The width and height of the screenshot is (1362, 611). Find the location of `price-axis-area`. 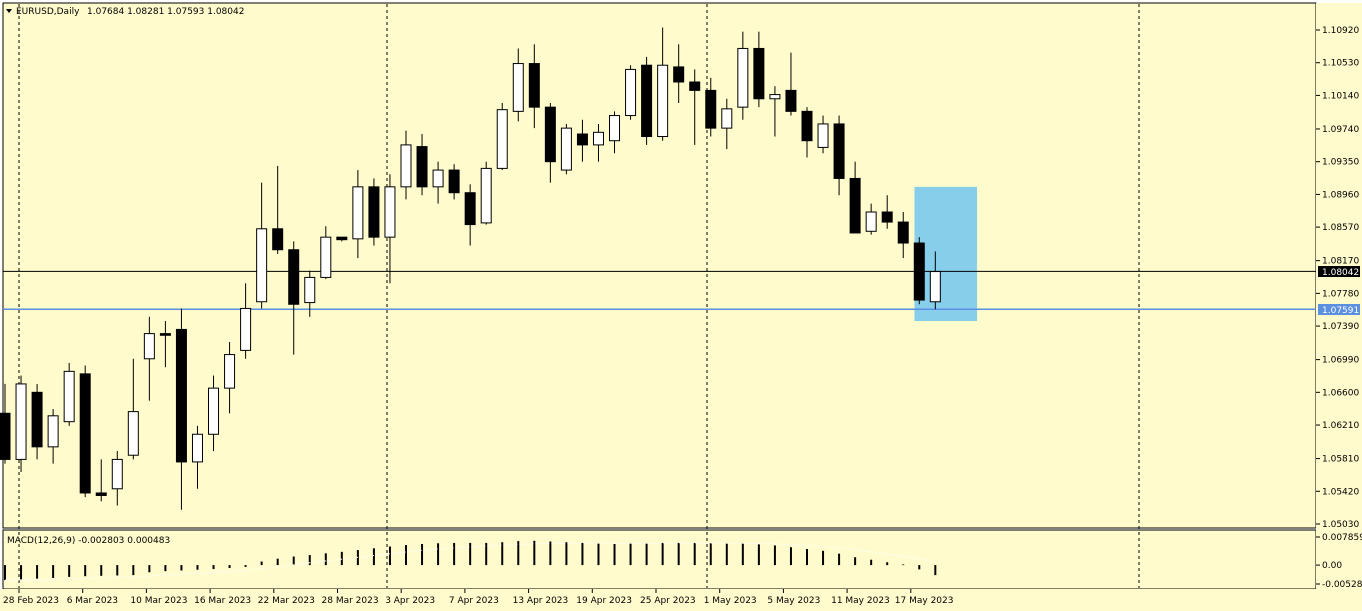

price-axis-area is located at coordinates (1339, 296).